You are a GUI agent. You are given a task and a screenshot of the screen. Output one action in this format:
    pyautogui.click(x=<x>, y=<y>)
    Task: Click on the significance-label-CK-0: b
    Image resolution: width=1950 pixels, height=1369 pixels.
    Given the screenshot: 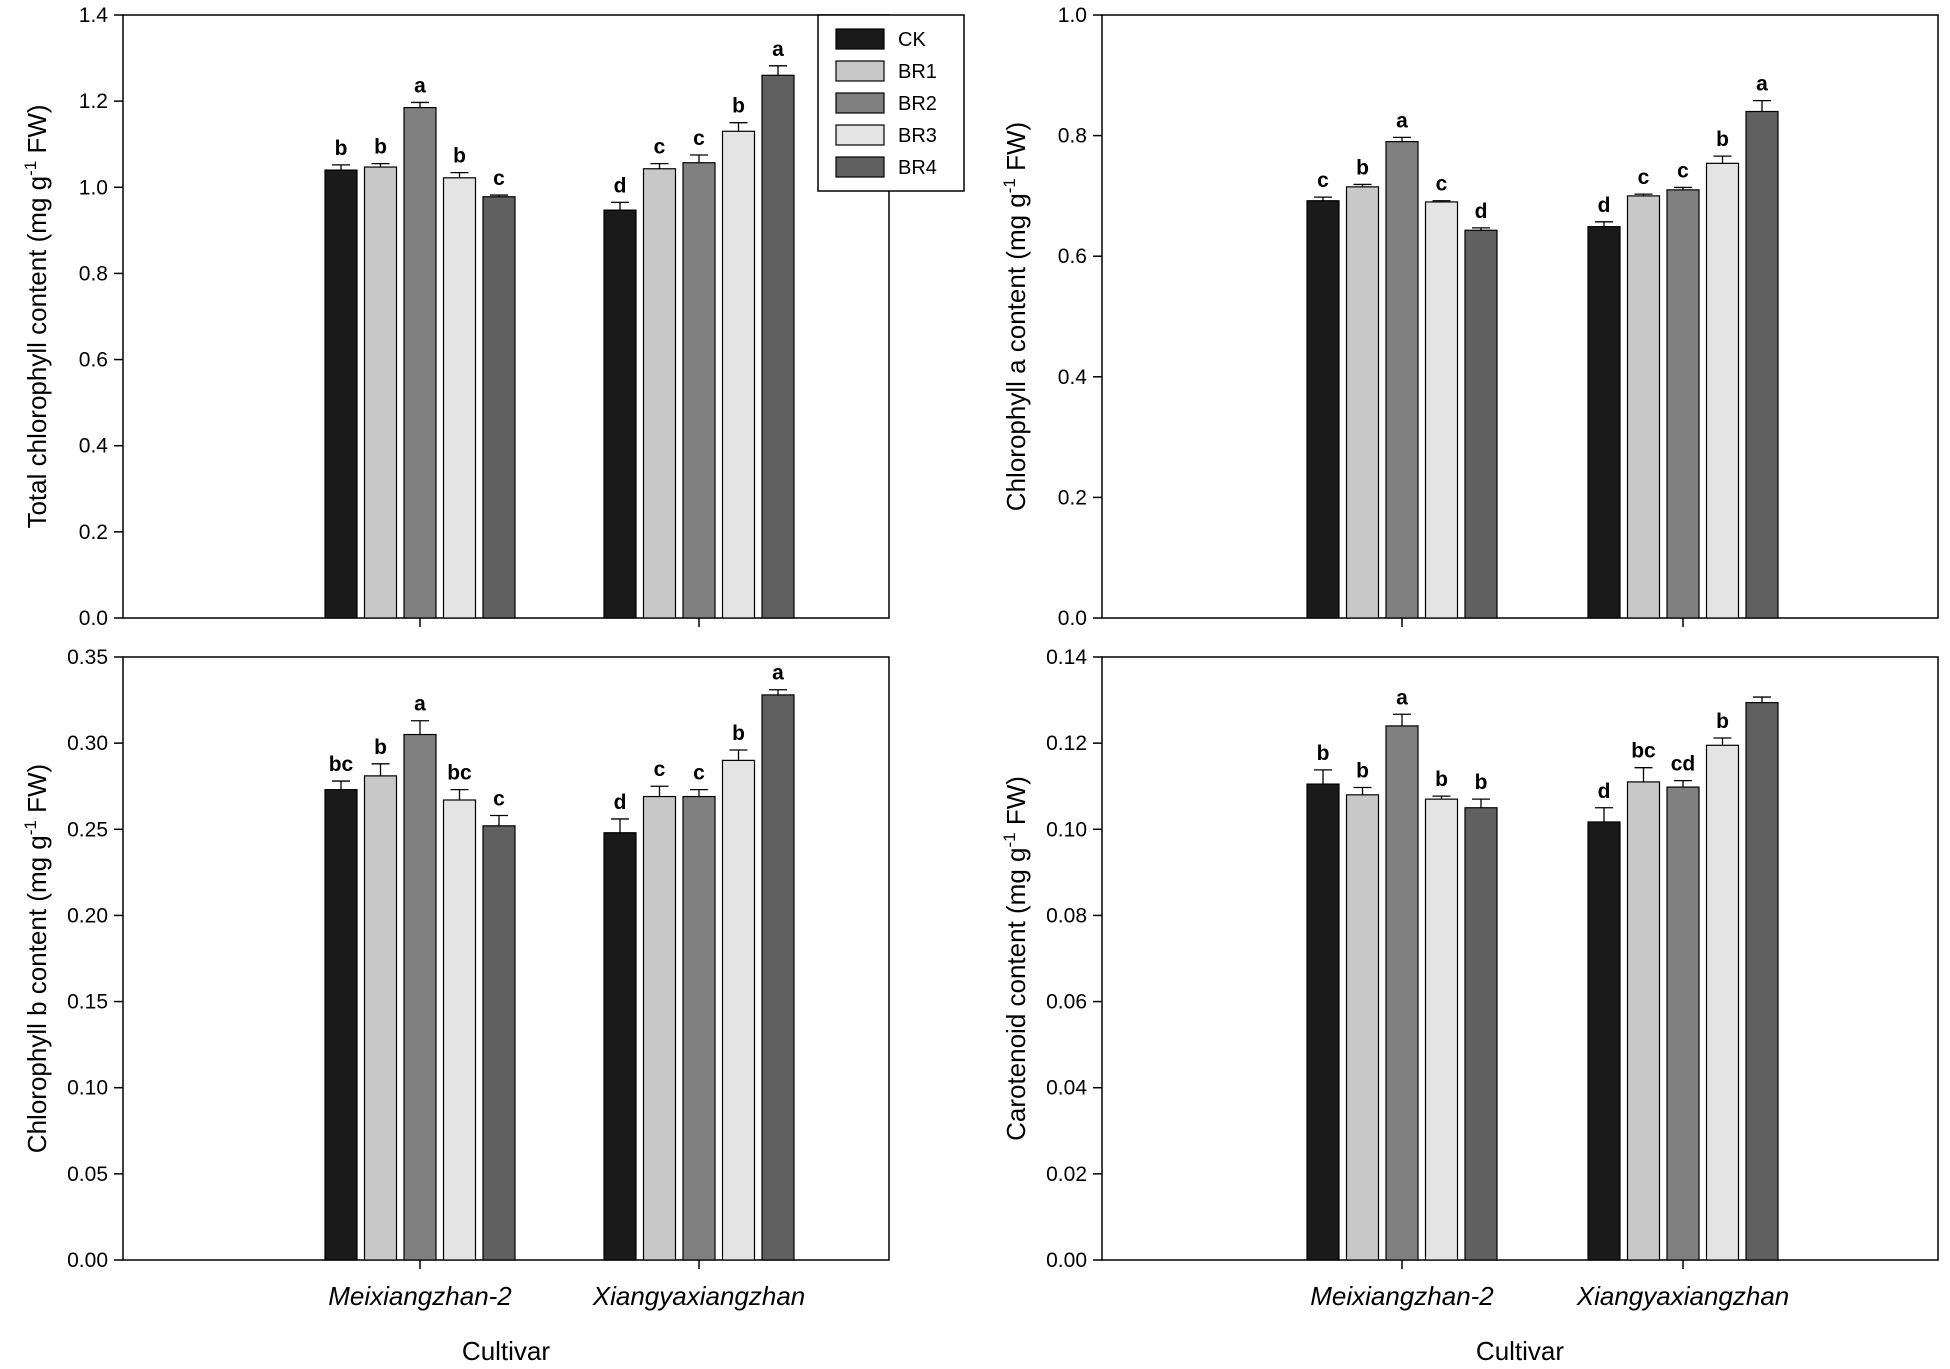 What is the action you would take?
    pyautogui.click(x=341, y=148)
    